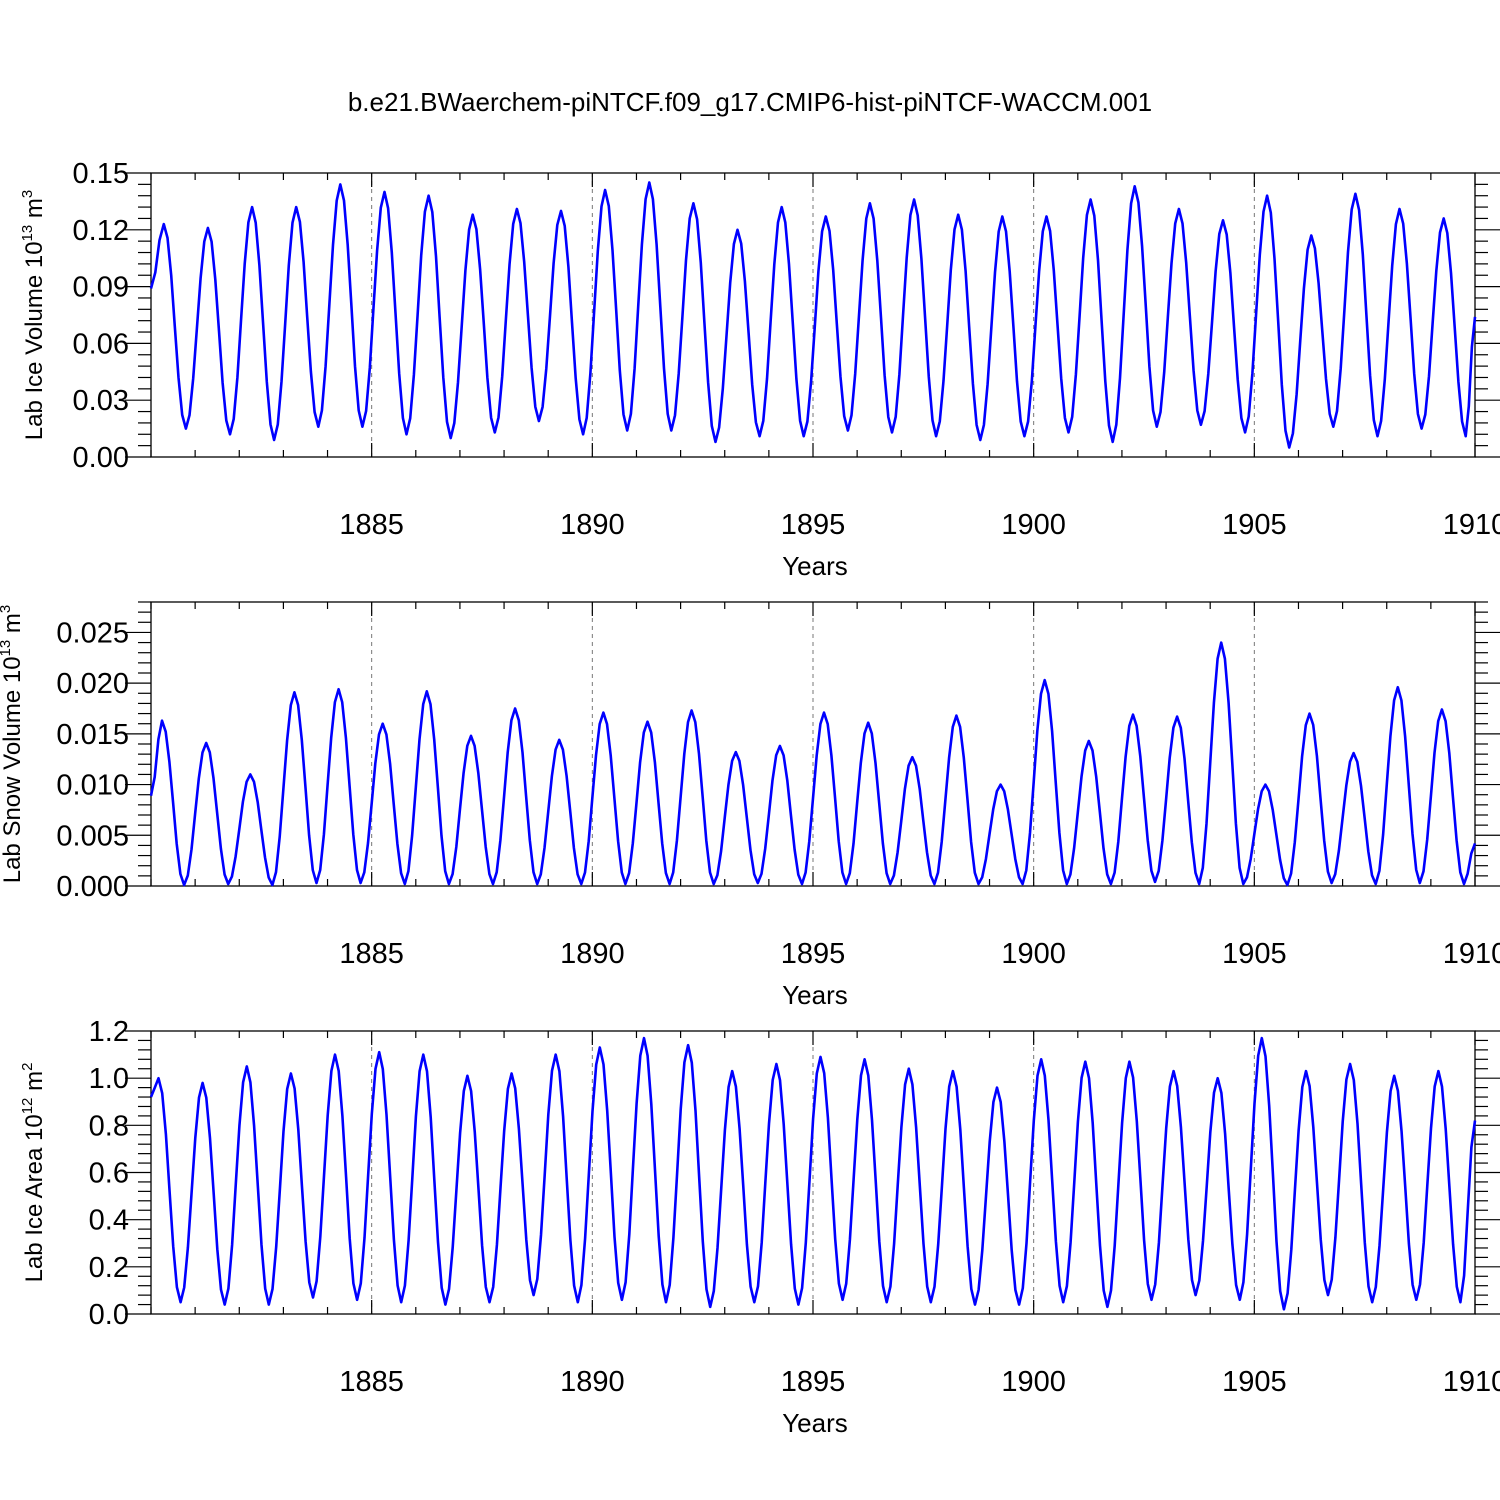 The image size is (1500, 1500). What do you see at coordinates (109, 1268) in the screenshot?
I see `y-tick-label: 0.2` at bounding box center [109, 1268].